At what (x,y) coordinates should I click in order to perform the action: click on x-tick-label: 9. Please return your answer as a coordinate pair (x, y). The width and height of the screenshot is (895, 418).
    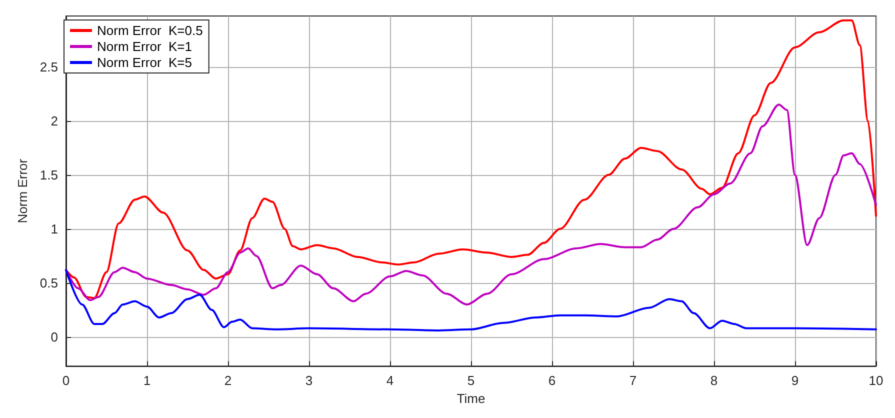
    Looking at the image, I should click on (795, 380).